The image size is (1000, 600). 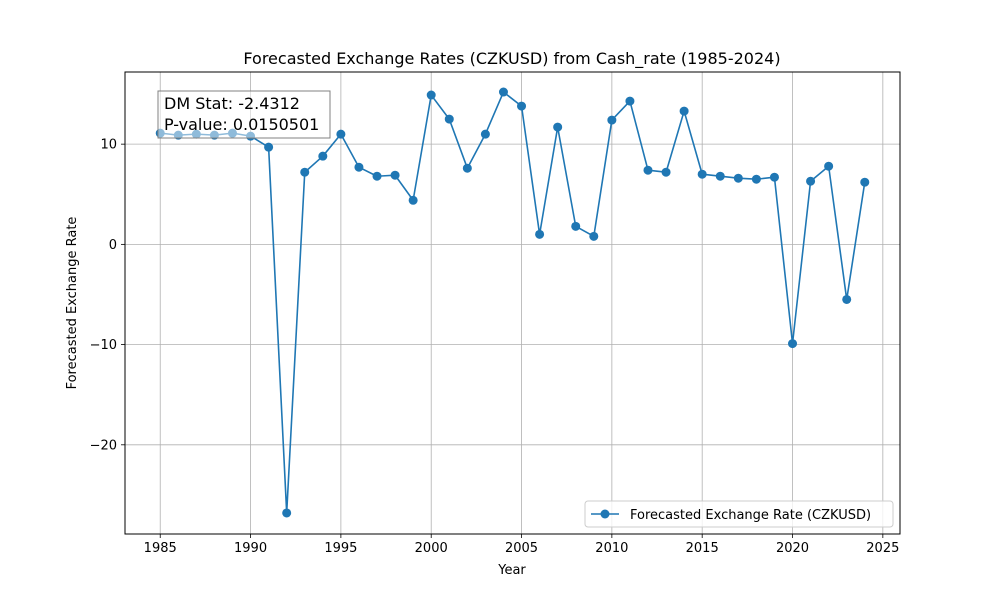 I want to click on x-tick-label: 2015, so click(x=702, y=548).